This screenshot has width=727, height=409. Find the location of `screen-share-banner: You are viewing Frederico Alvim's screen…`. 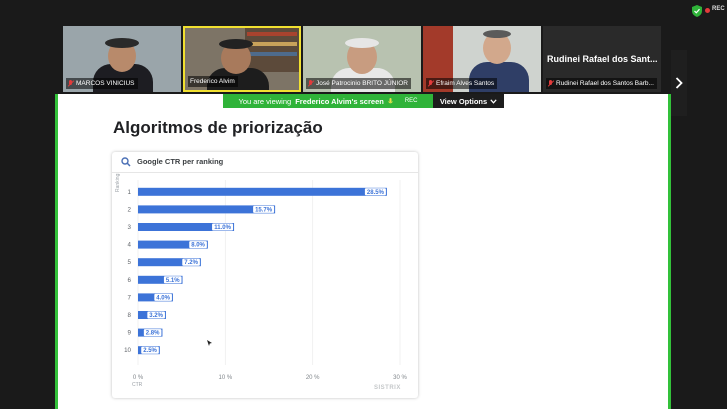

screen-share-banner: You are viewing Frederico Alvim's screen… is located at coordinates (363, 101).